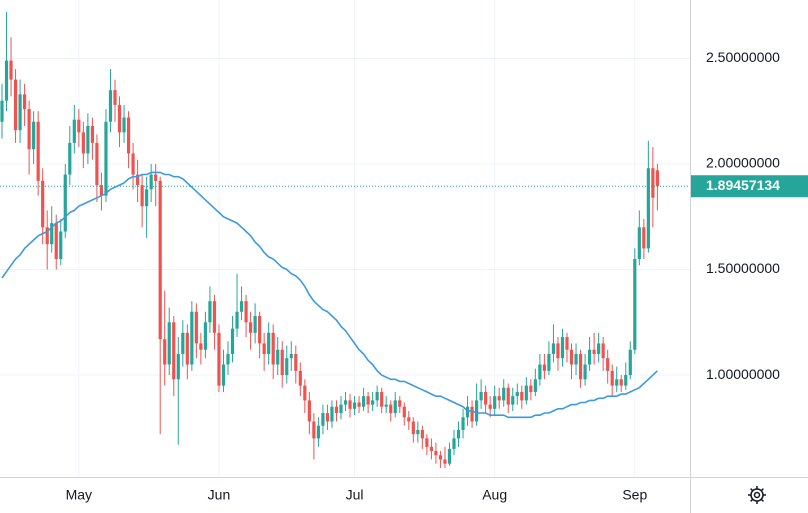  What do you see at coordinates (355, 495) in the screenshot?
I see `x-tick-label: Jul` at bounding box center [355, 495].